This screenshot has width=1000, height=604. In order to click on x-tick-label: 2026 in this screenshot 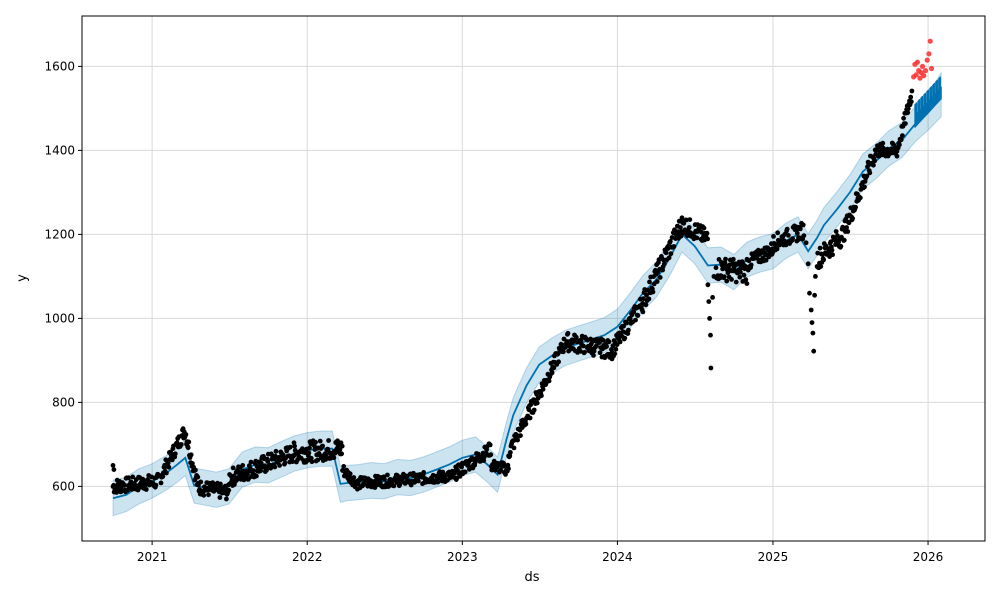, I will do `click(928, 557)`.